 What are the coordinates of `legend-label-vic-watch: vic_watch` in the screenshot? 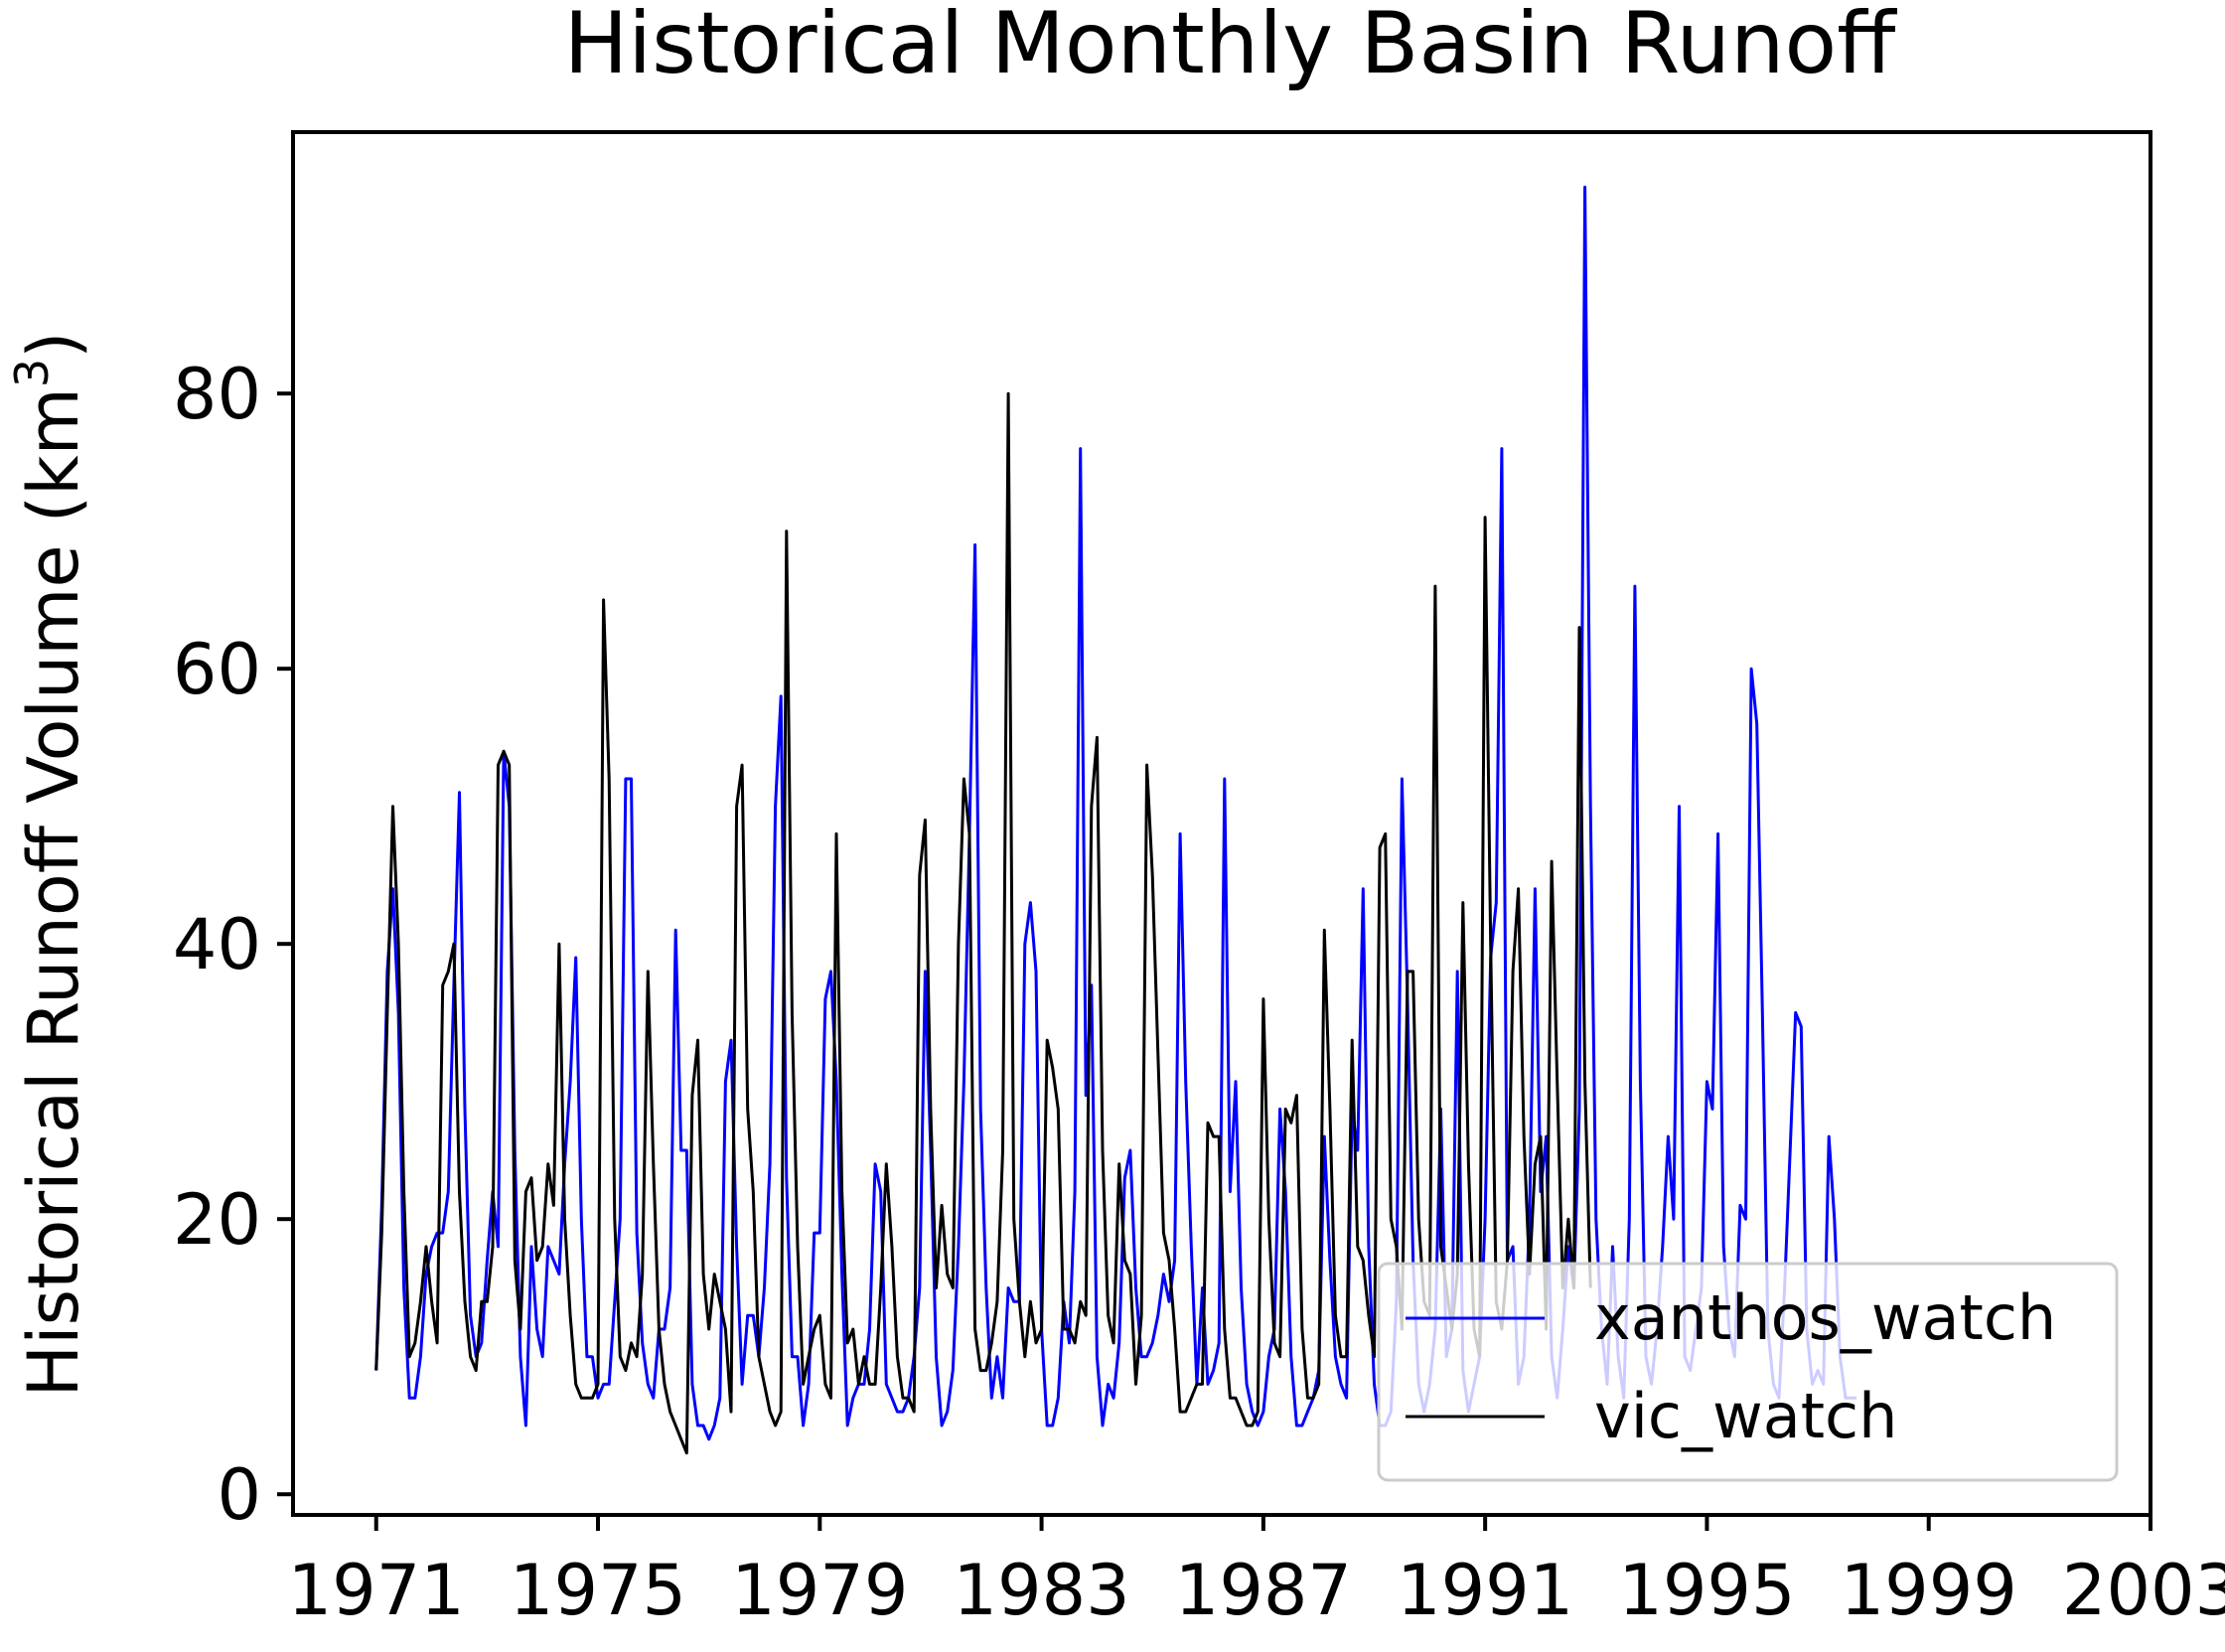 It's located at (1745, 1416).